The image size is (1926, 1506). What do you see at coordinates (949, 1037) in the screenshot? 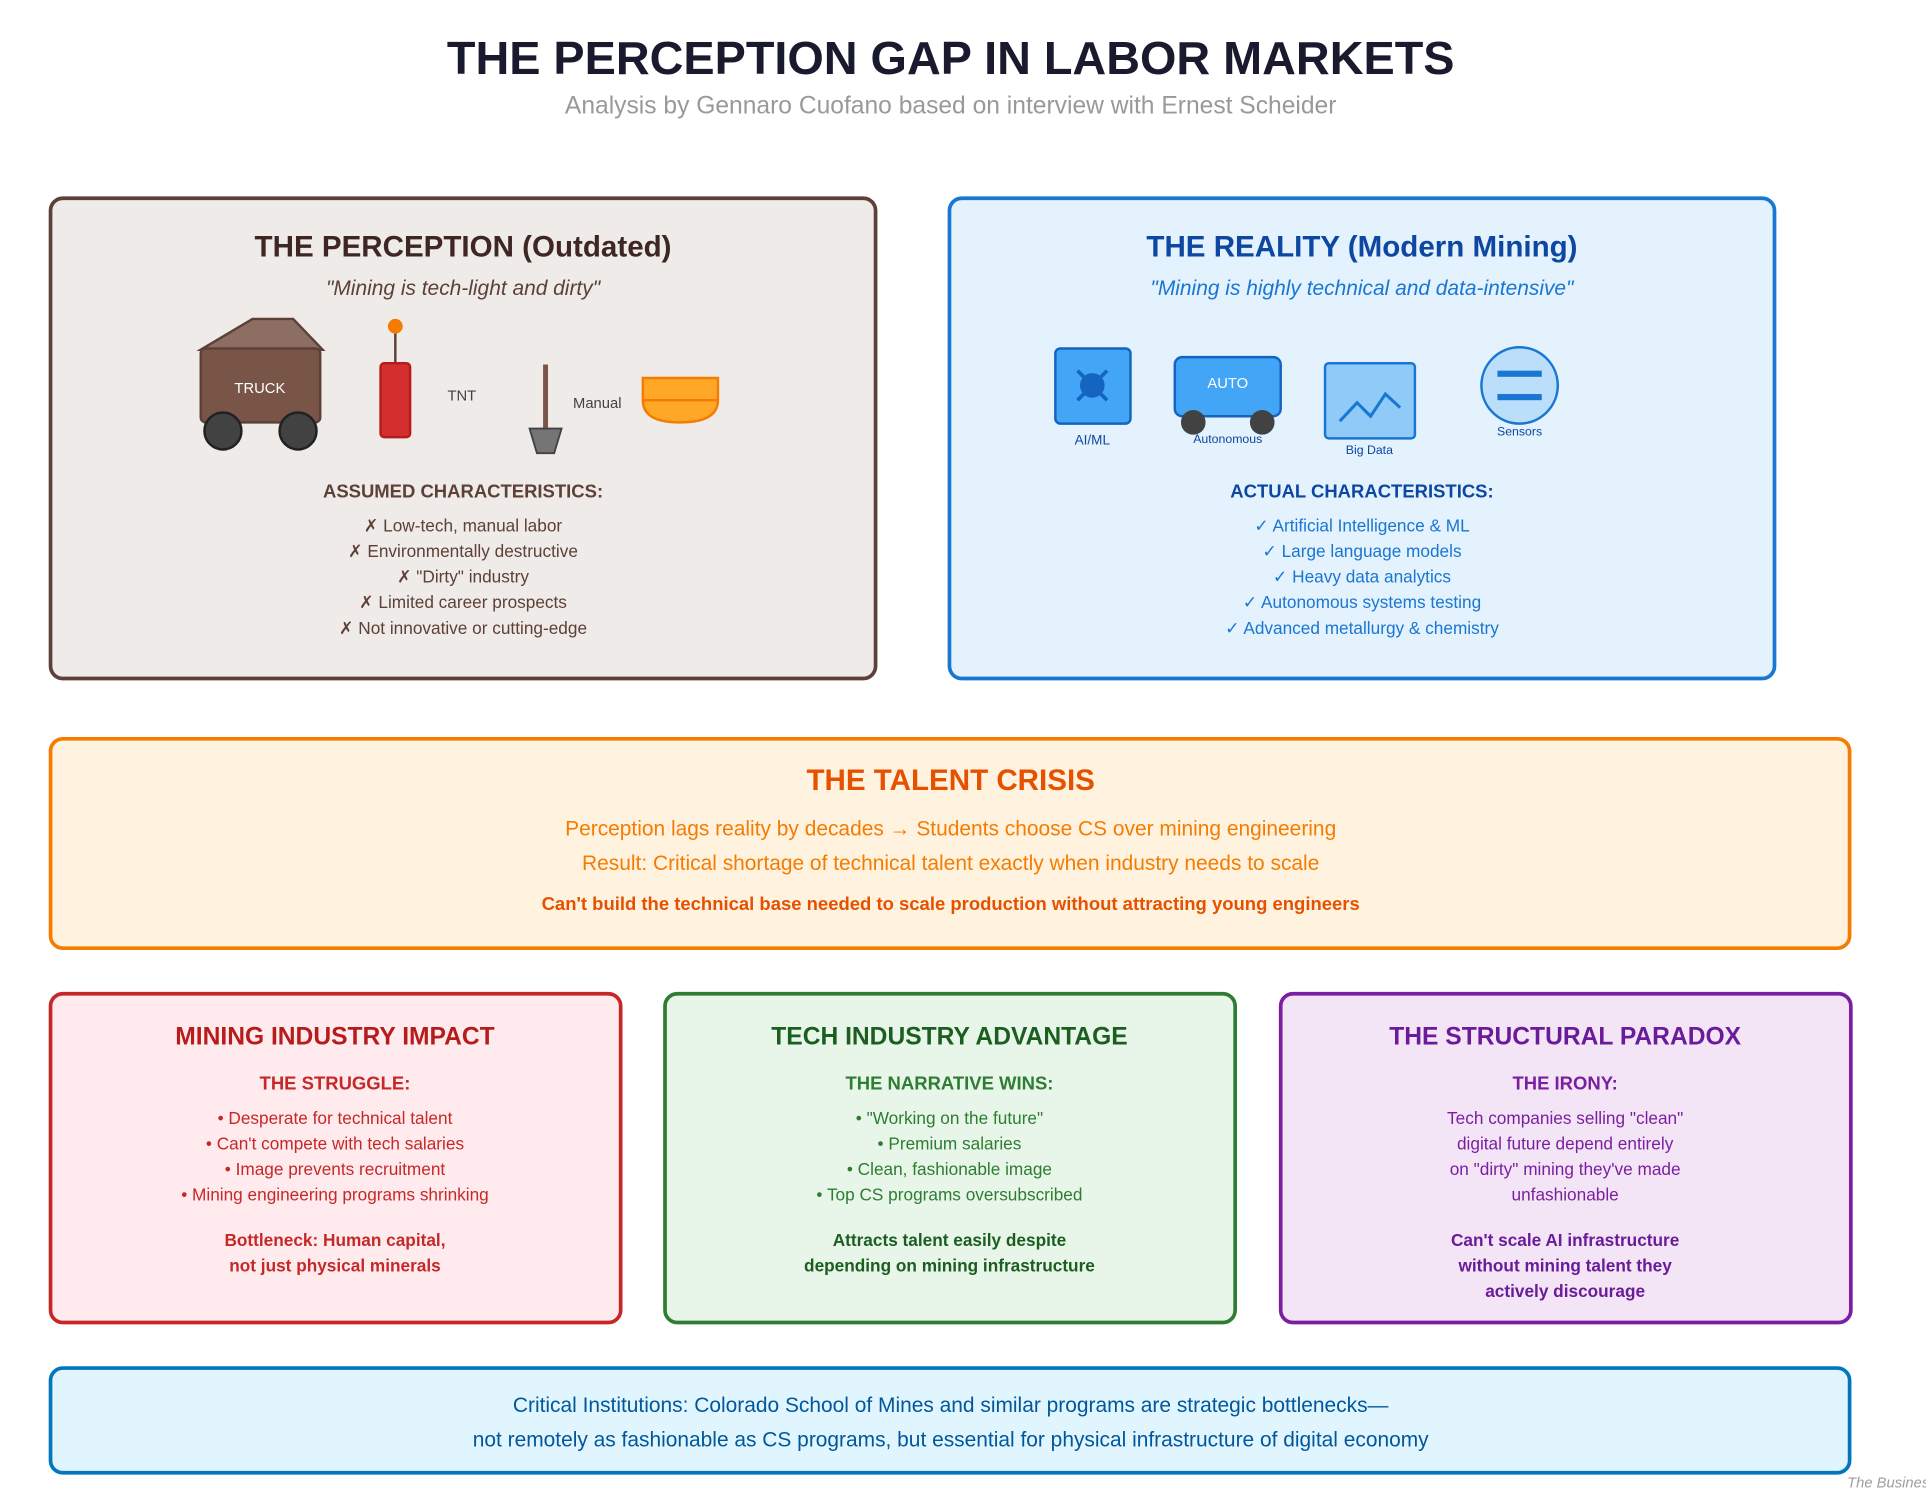
I see `panel-title: TECH INDUSTRY ADVANTAGE` at bounding box center [949, 1037].